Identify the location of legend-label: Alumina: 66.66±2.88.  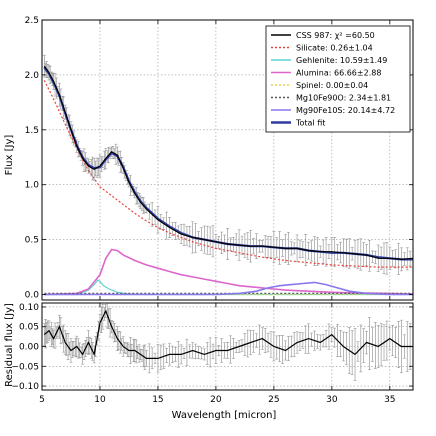
(338, 73).